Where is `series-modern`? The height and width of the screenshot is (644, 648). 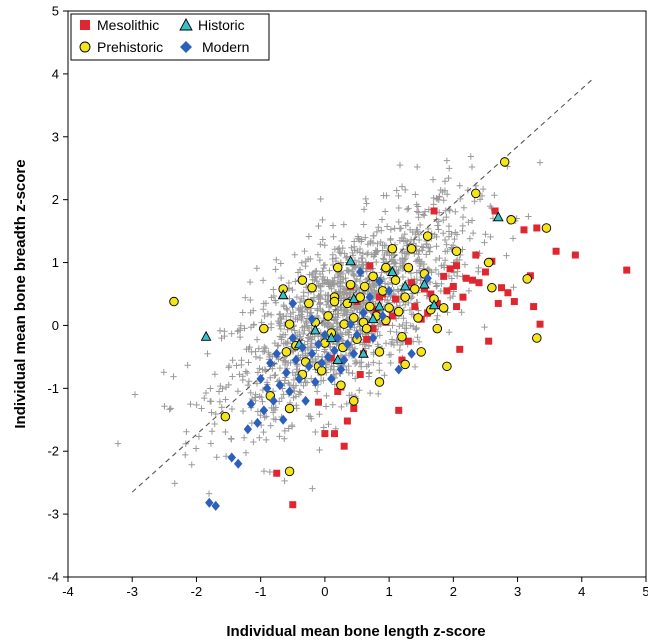 series-modern is located at coordinates (318, 388).